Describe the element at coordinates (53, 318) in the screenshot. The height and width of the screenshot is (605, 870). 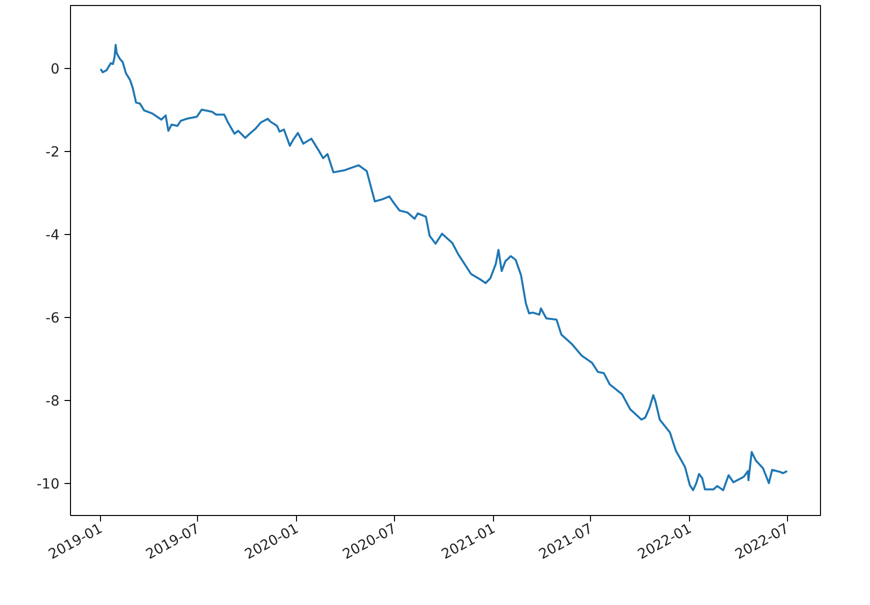
I see `y-tick-label: -6` at that location.